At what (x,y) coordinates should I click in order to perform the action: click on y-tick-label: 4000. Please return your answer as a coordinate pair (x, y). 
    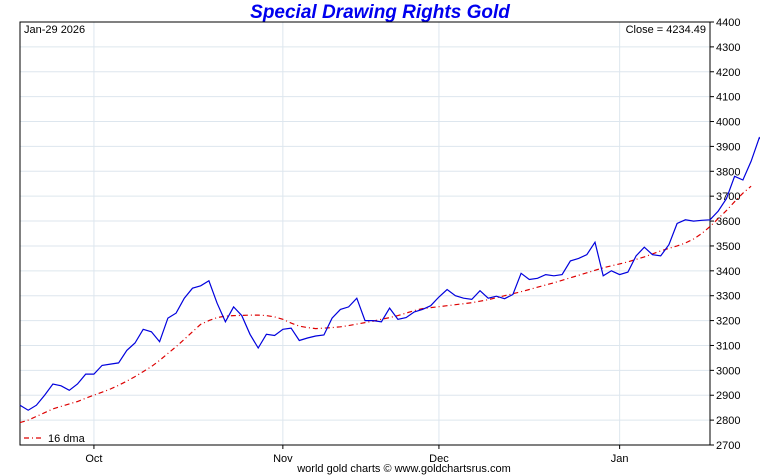
    Looking at the image, I should click on (728, 123).